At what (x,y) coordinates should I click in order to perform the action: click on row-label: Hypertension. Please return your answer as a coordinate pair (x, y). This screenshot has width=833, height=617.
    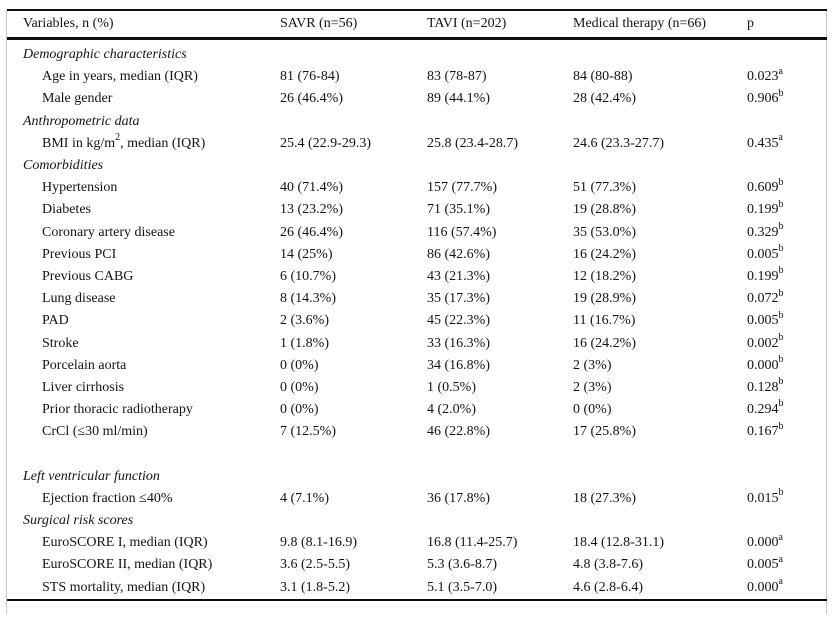
    Looking at the image, I should click on (80, 188).